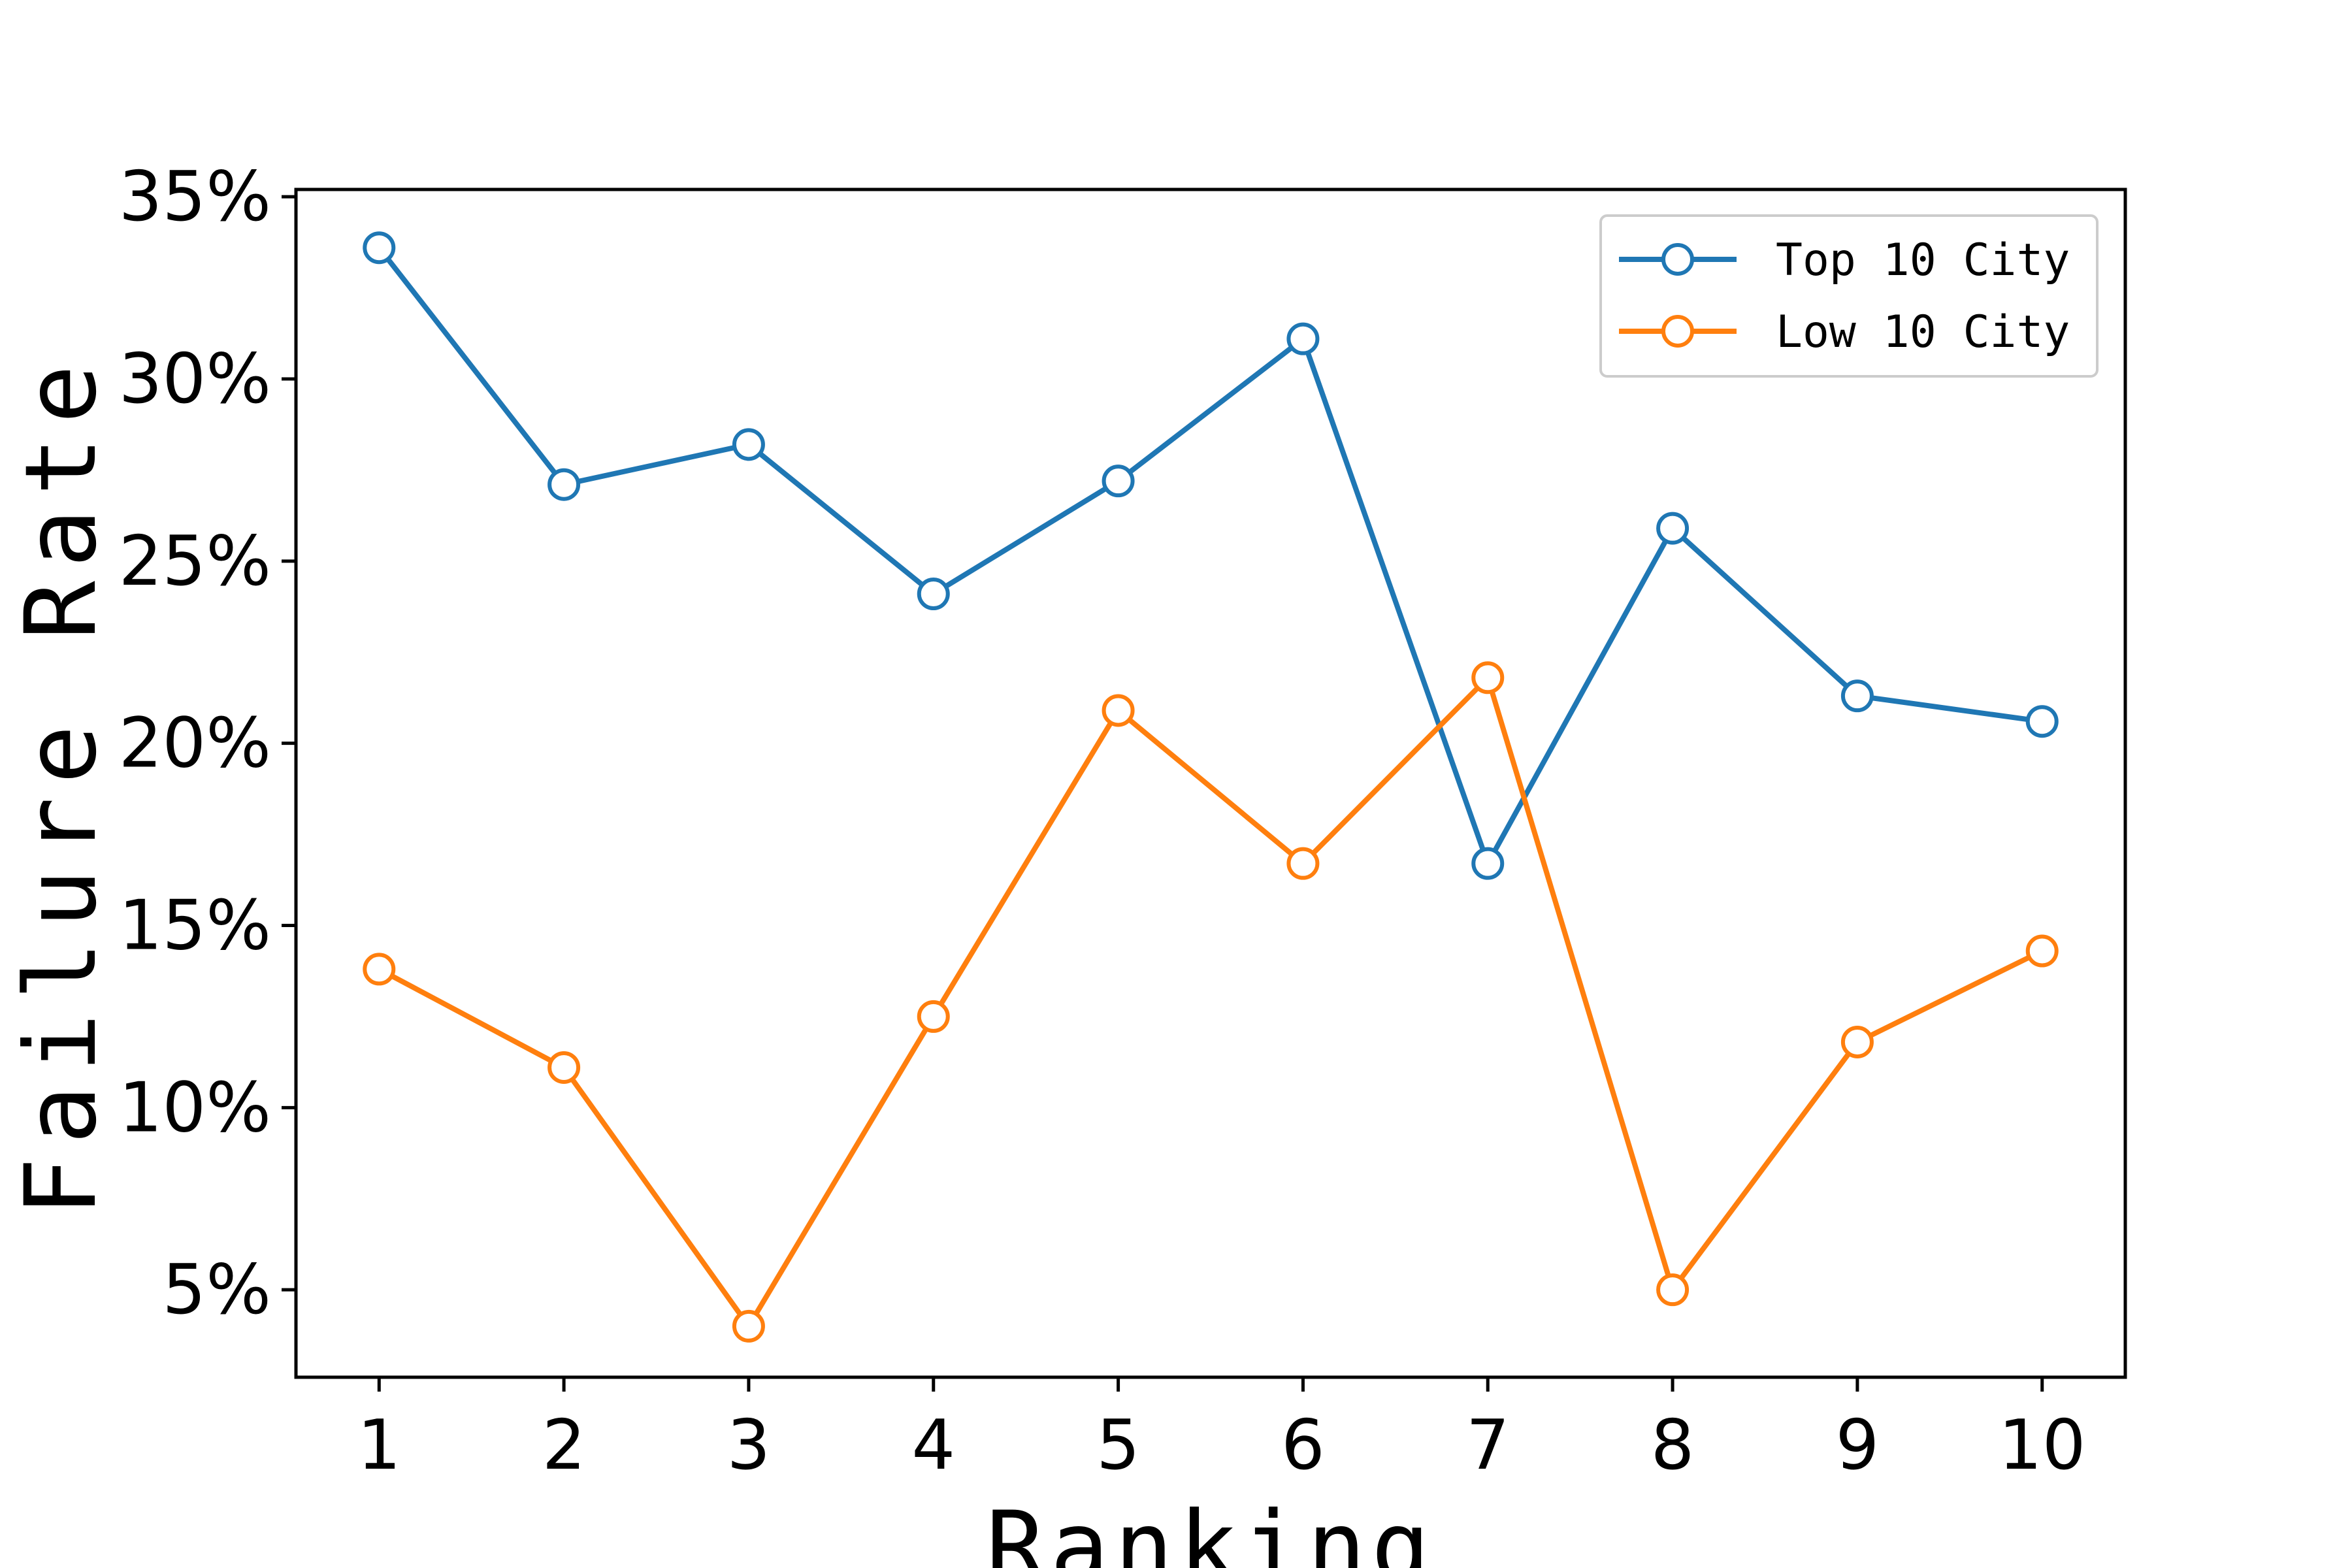  I want to click on x-axis: 1 2 3 4 5 6 7 8 9 10, so click(1221, 1431).